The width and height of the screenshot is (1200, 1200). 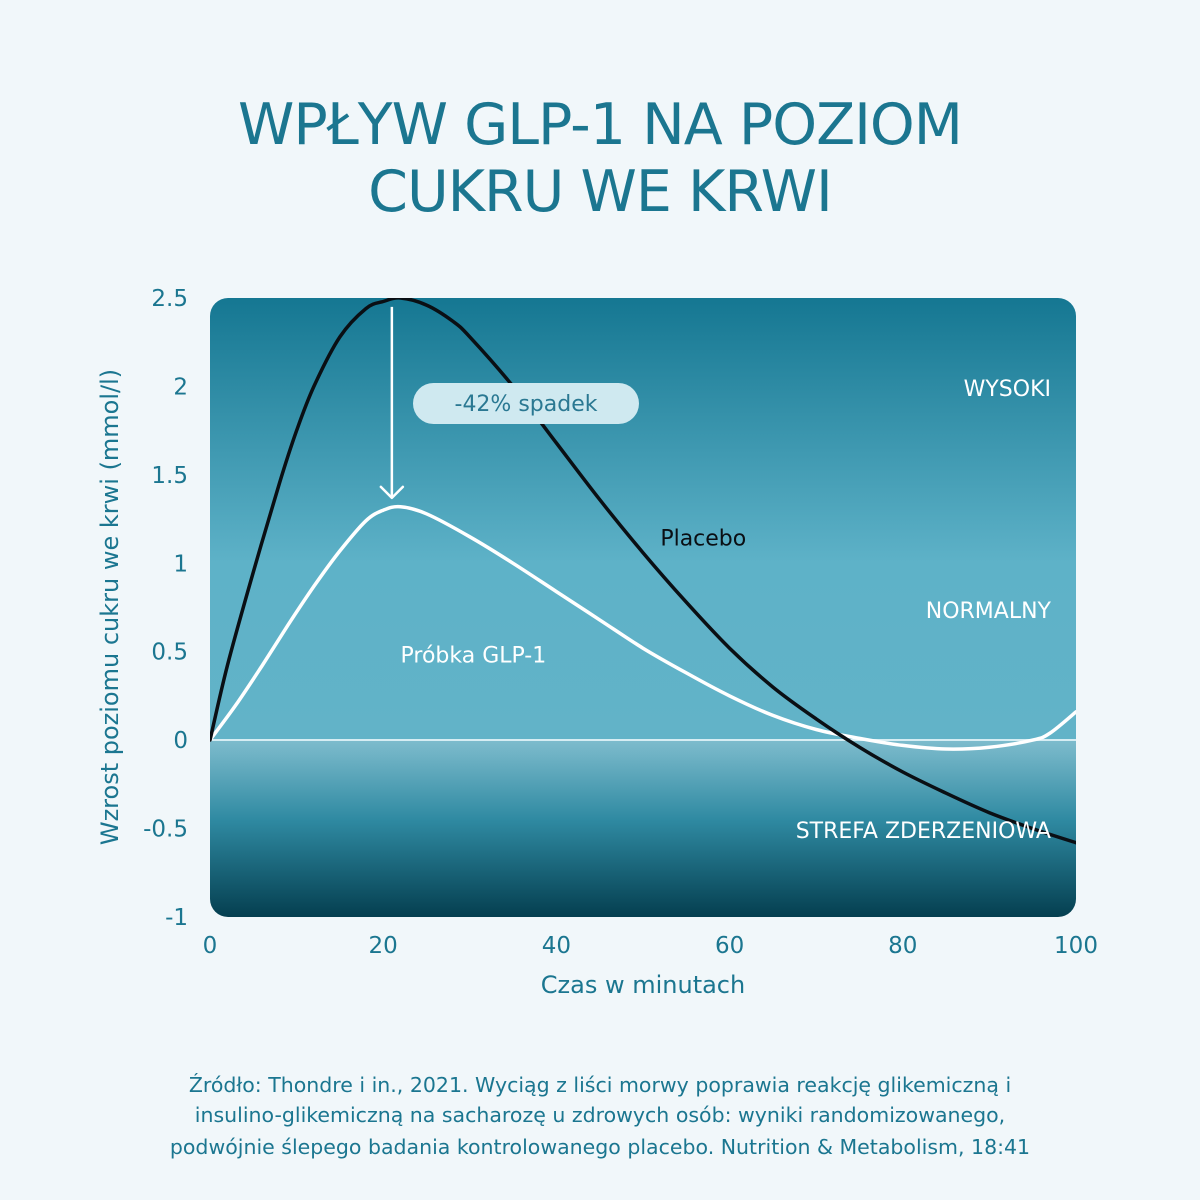 What do you see at coordinates (729, 946) in the screenshot?
I see `x-tick-label: 60` at bounding box center [729, 946].